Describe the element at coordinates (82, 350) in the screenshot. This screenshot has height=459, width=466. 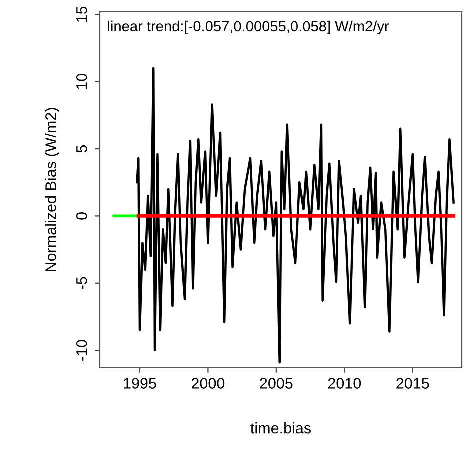
I see `y-tick-label: -10` at that location.